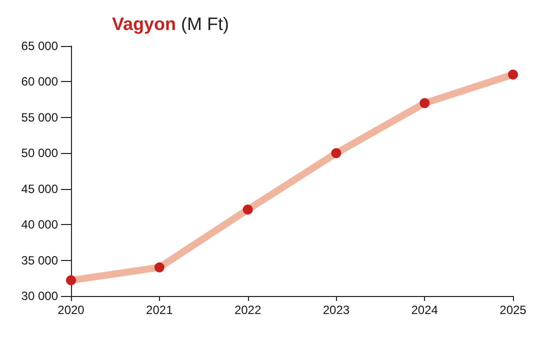 This screenshot has height=345, width=546. I want to click on y-tick-label: 45 000, so click(39, 189).